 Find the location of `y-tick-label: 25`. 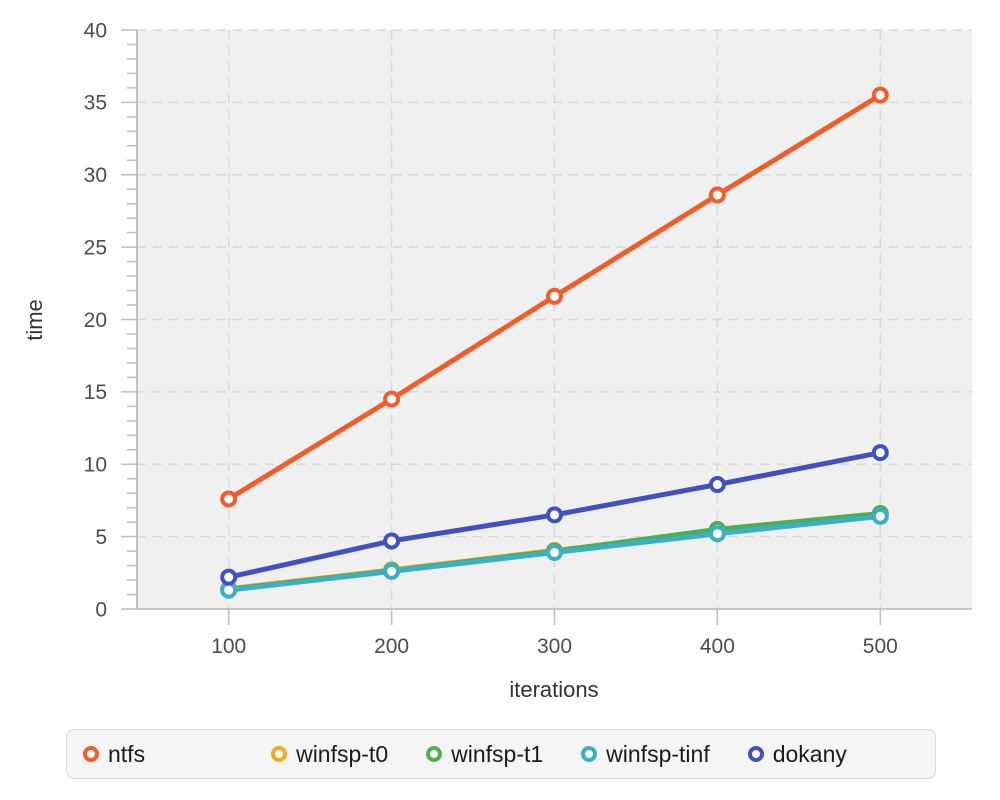

y-tick-label: 25 is located at coordinates (95, 247).